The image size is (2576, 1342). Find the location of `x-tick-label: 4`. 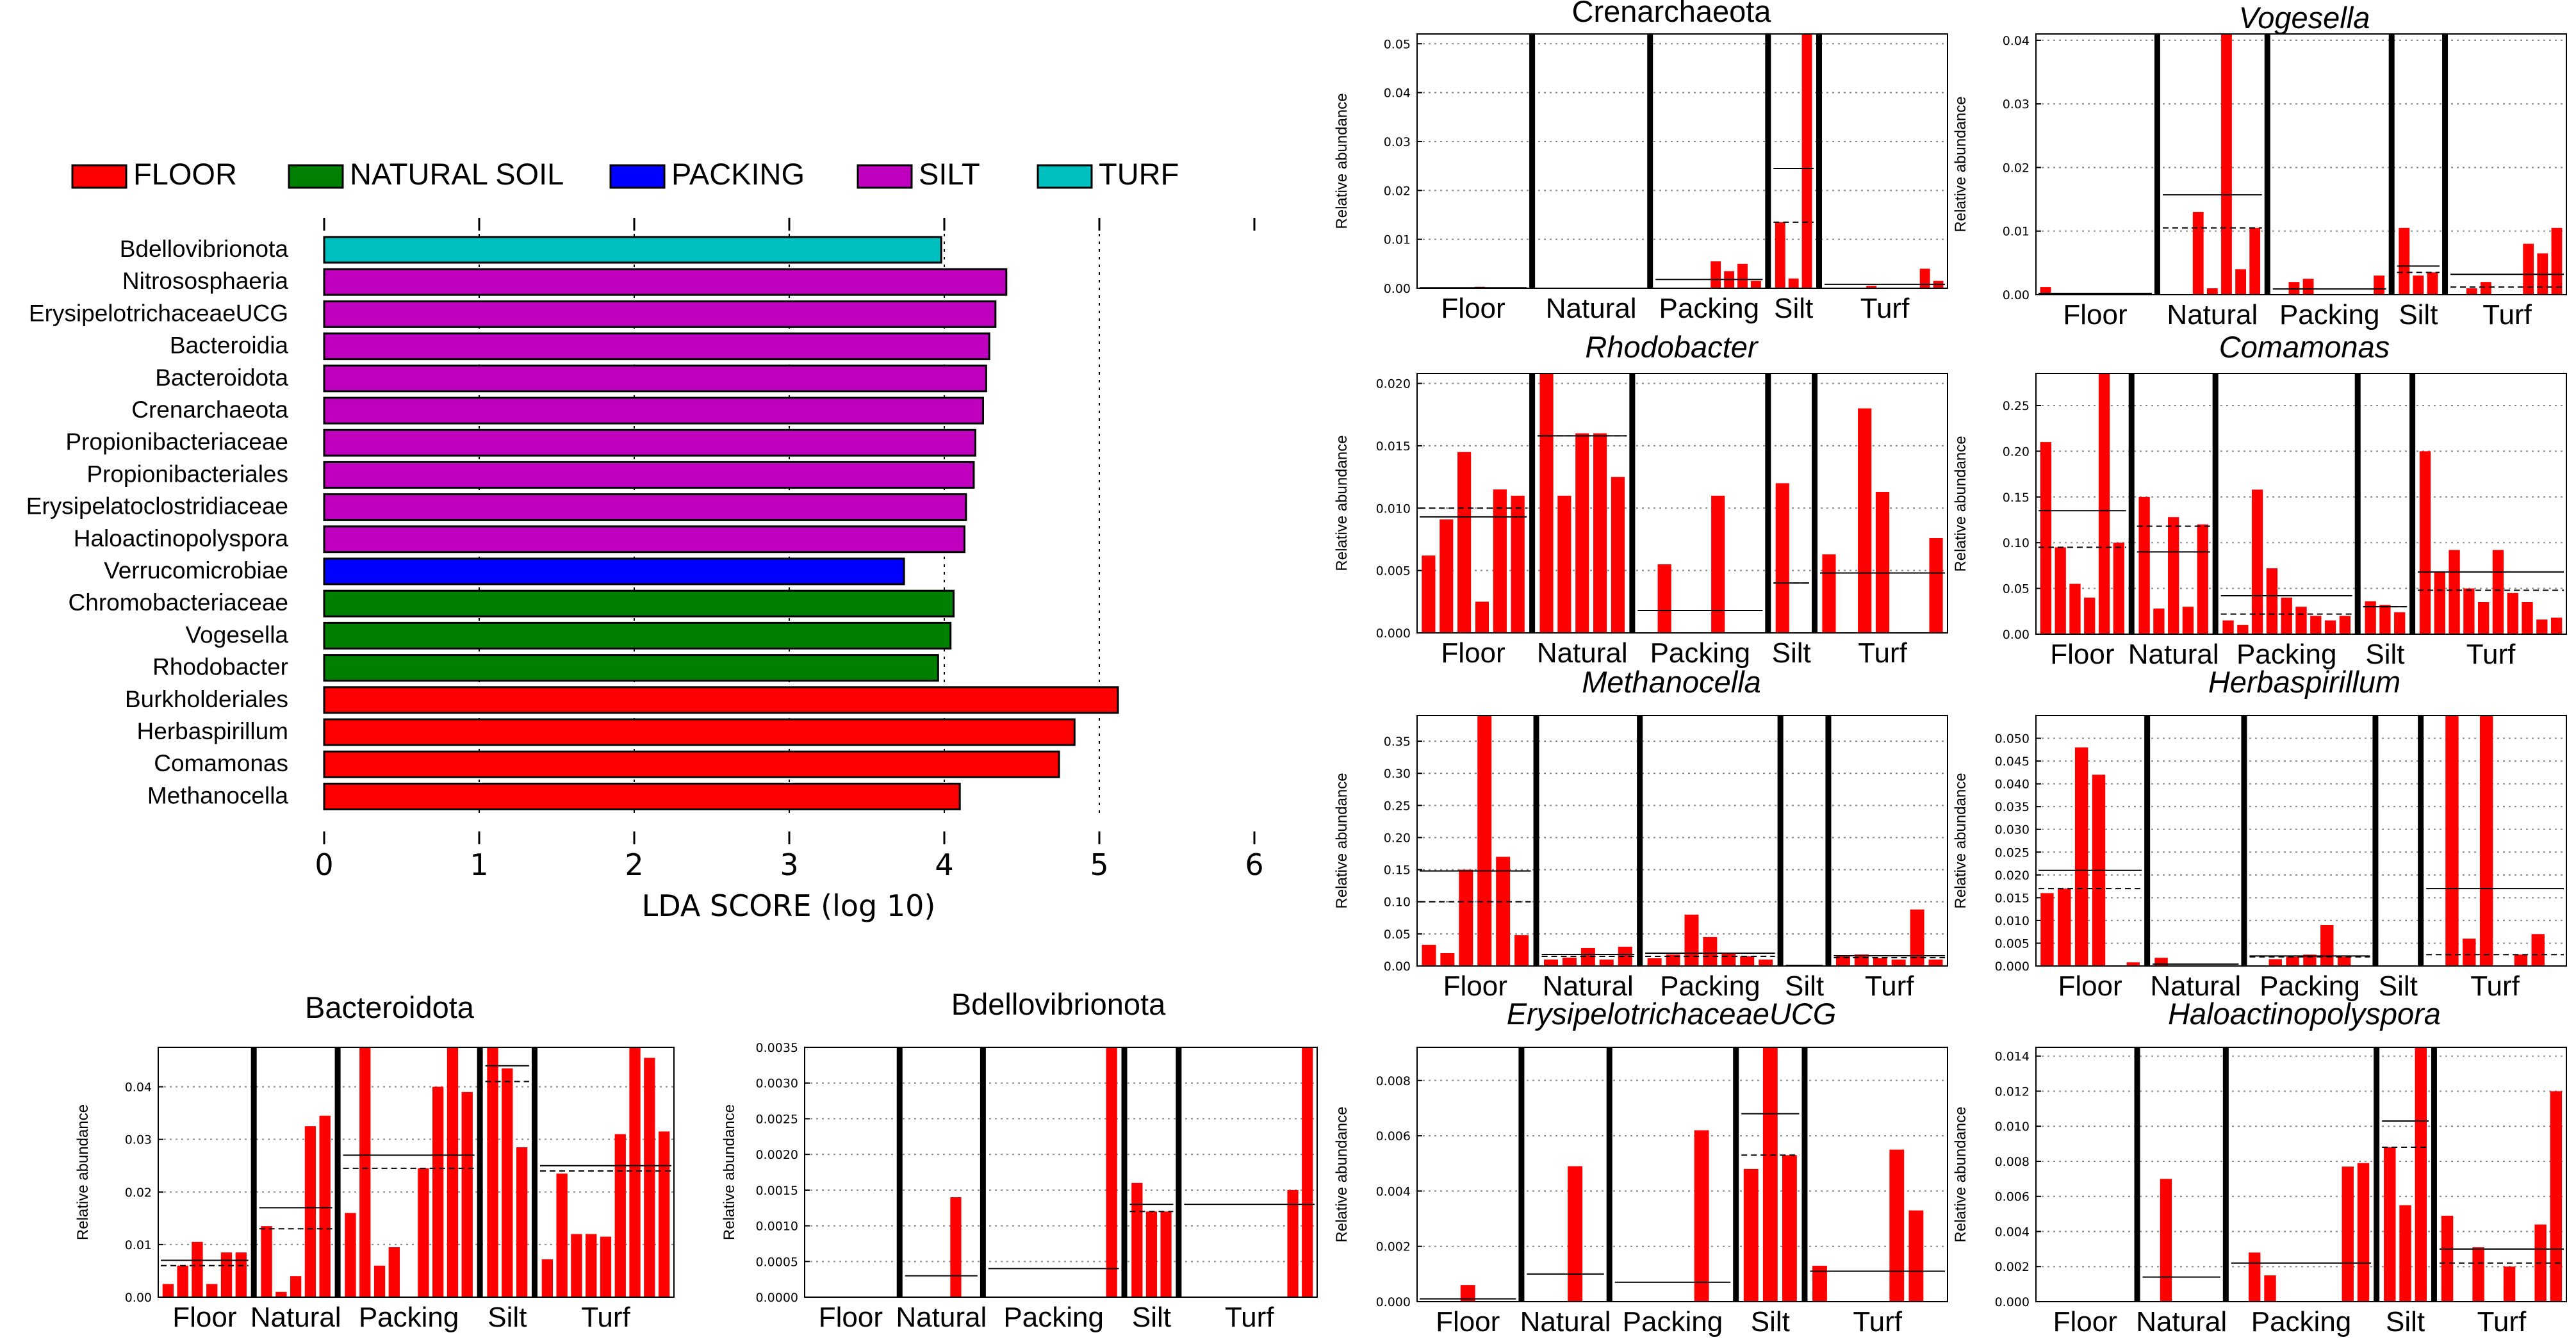

x-tick-label: 4 is located at coordinates (944, 865).